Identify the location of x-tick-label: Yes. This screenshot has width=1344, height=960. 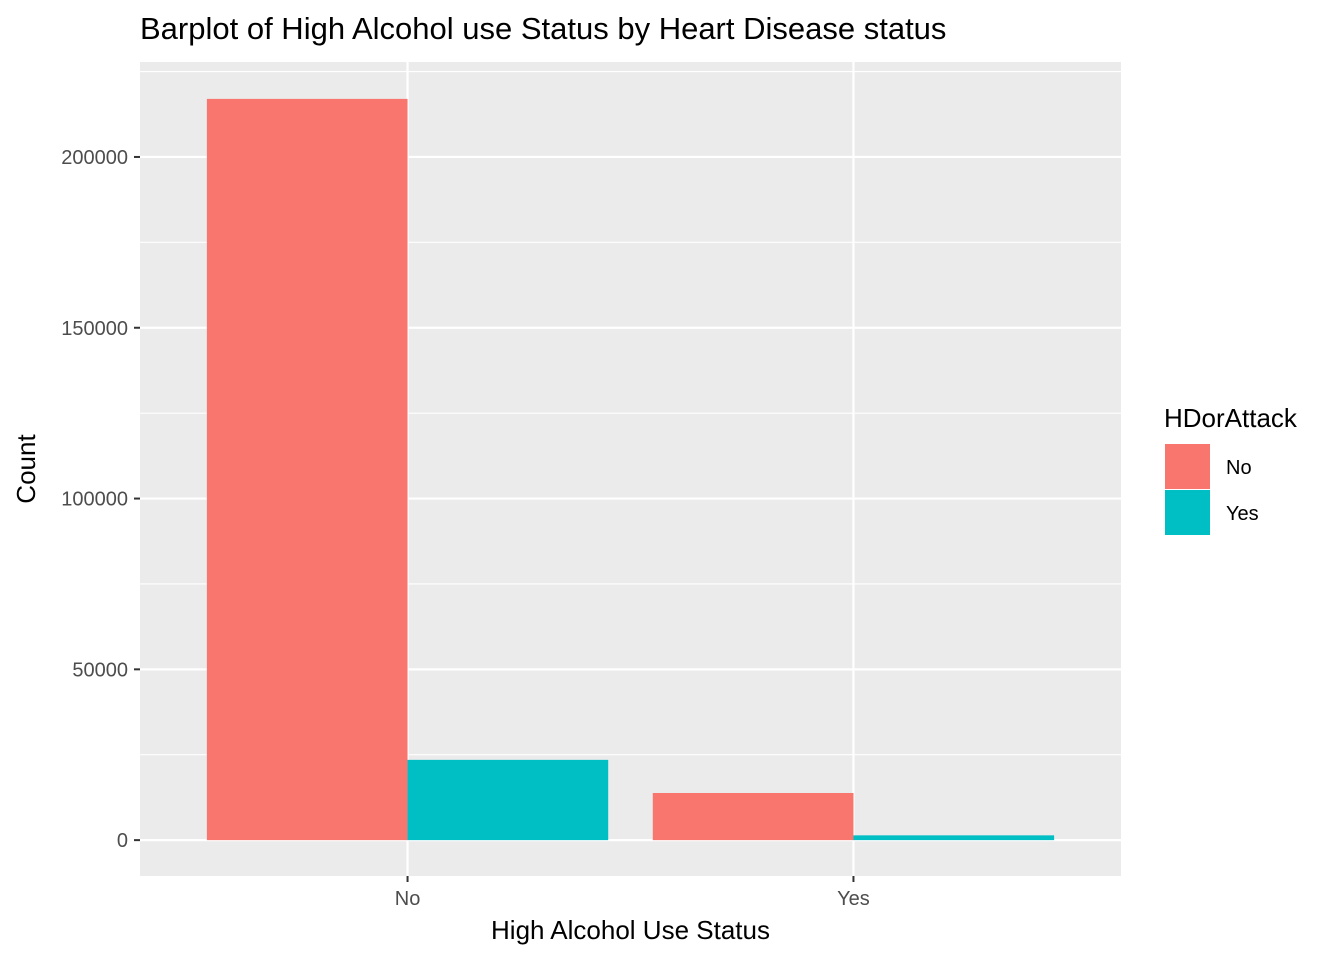
(853, 899).